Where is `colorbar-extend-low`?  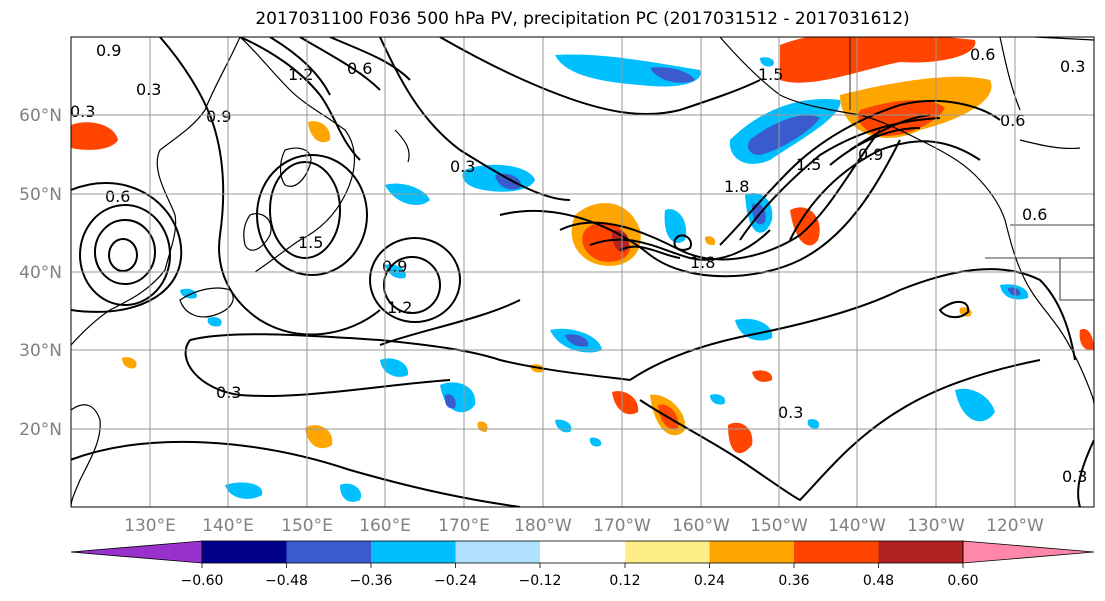
colorbar-extend-low is located at coordinates (136, 552).